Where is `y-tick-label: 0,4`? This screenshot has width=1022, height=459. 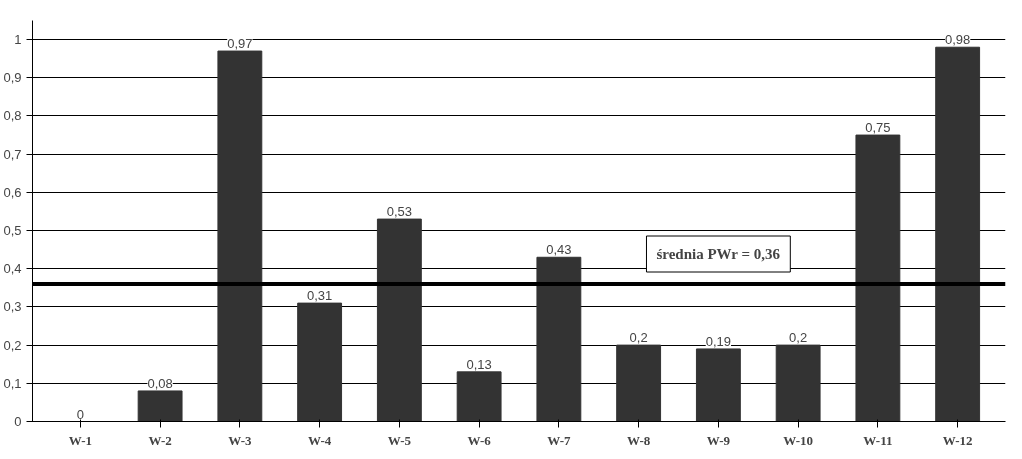 y-tick-label: 0,4 is located at coordinates (12, 269).